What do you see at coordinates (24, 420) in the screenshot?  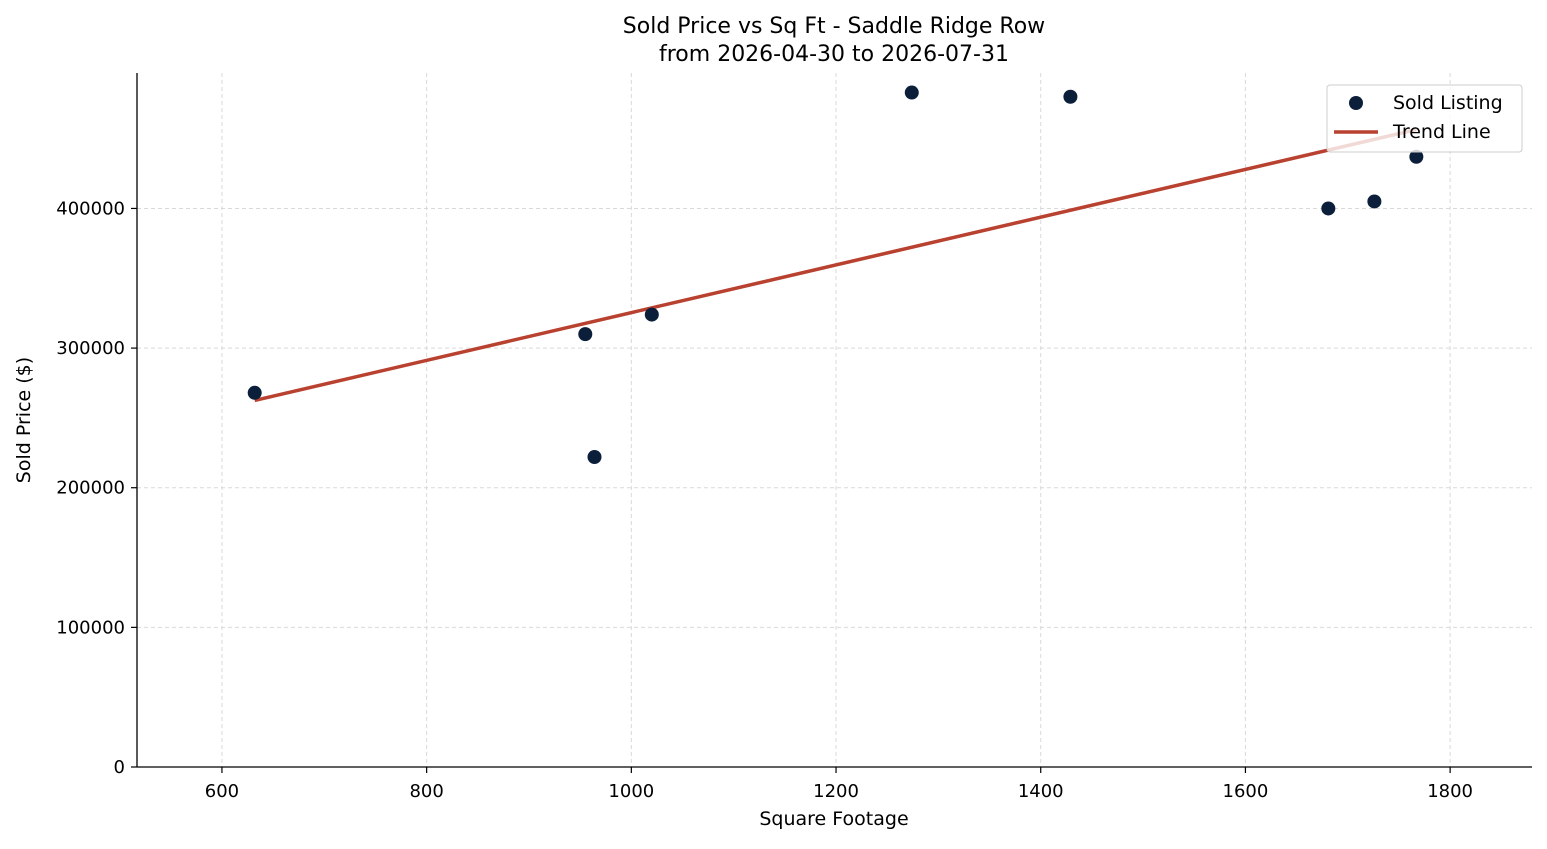 I see `y-axis-label: Sold Price ($)` at bounding box center [24, 420].